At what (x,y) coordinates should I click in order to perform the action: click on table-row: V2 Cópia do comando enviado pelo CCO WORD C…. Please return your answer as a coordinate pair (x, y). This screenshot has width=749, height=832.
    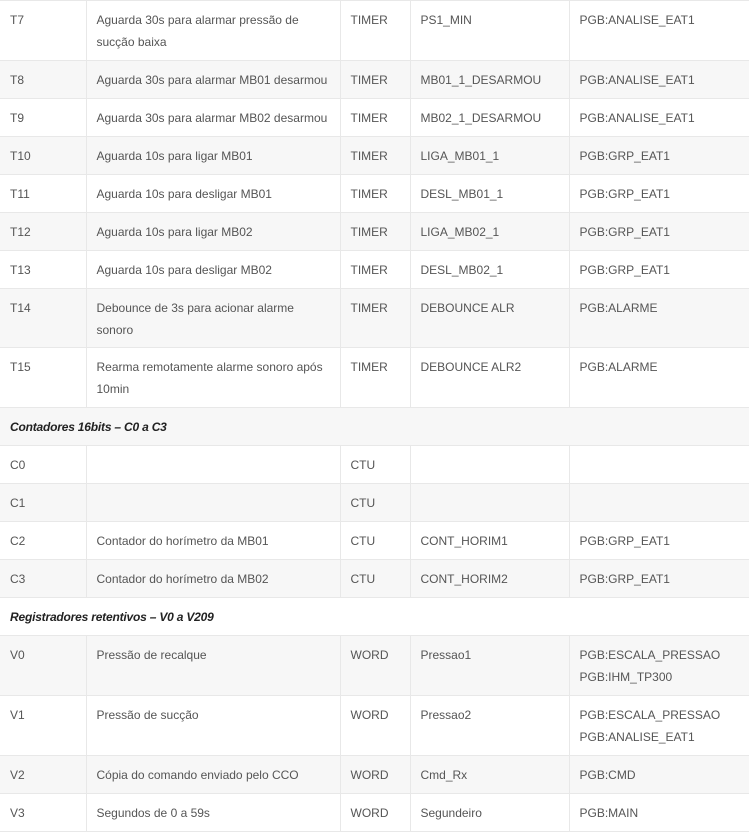
    Looking at the image, I should click on (374, 774).